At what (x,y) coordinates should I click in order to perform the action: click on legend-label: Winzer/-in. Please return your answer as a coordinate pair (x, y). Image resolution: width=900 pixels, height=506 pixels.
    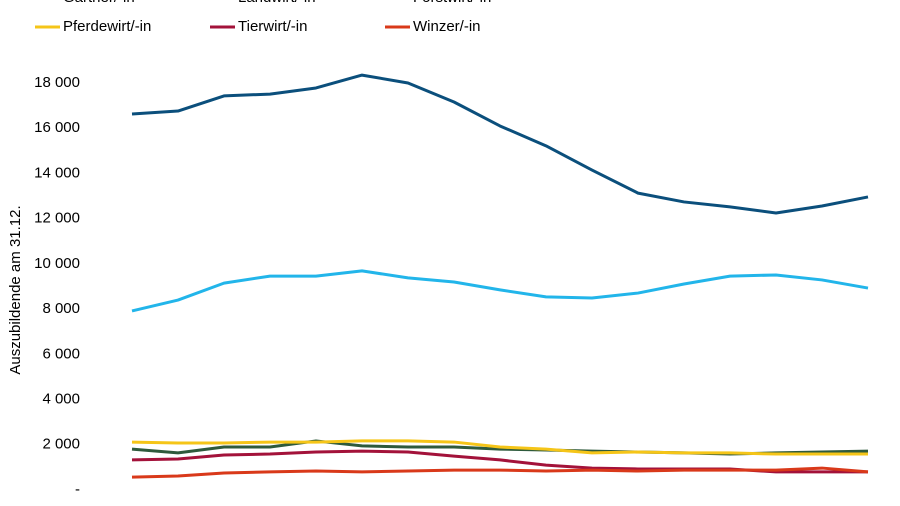
    Looking at the image, I should click on (447, 26).